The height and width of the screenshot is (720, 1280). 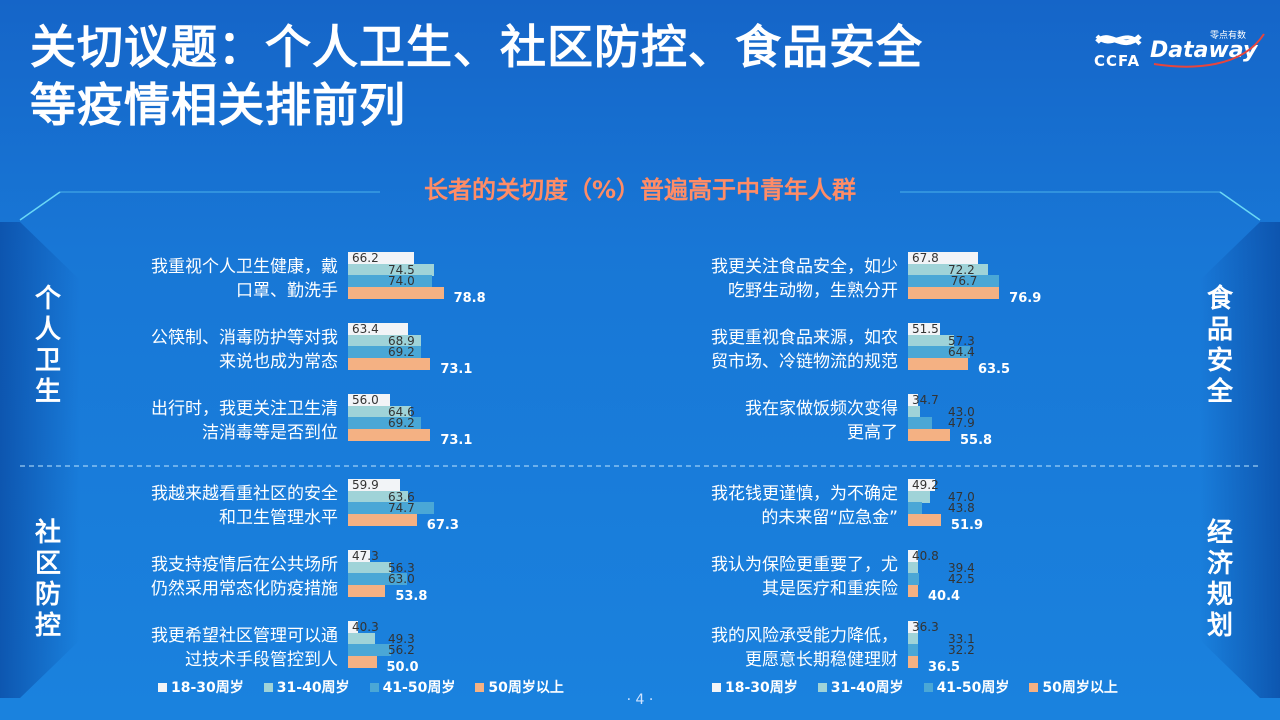 I want to click on value-label-series-4: 36.5, so click(x=944, y=667).